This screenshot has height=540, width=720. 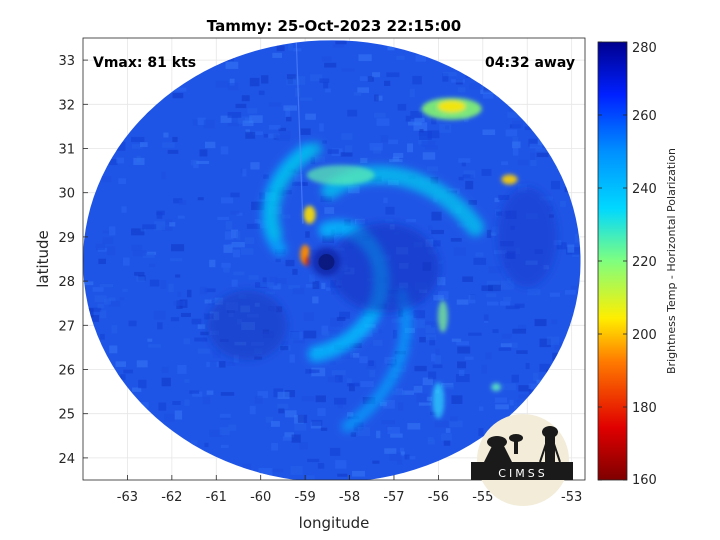 I want to click on x-axis-label: longitude, so click(x=334, y=523).